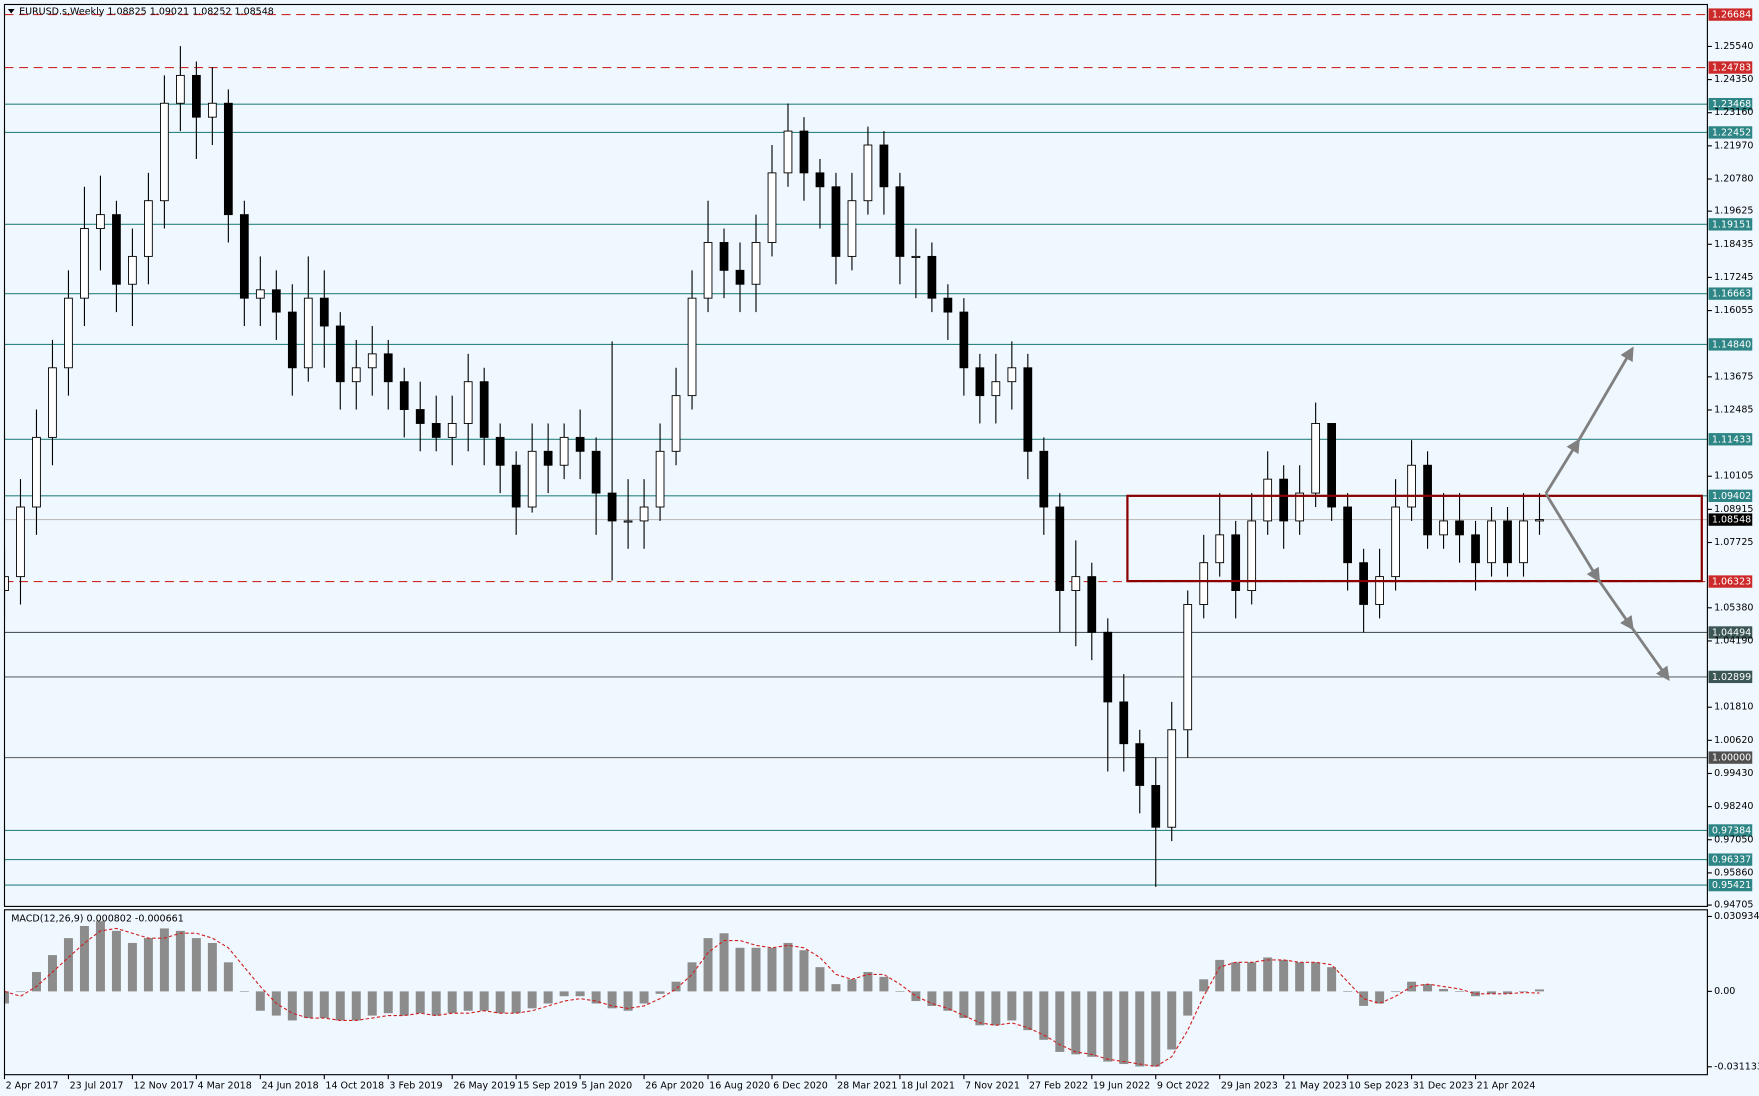  What do you see at coordinates (1731, 758) in the screenshot?
I see `level-label: 1.00000` at bounding box center [1731, 758].